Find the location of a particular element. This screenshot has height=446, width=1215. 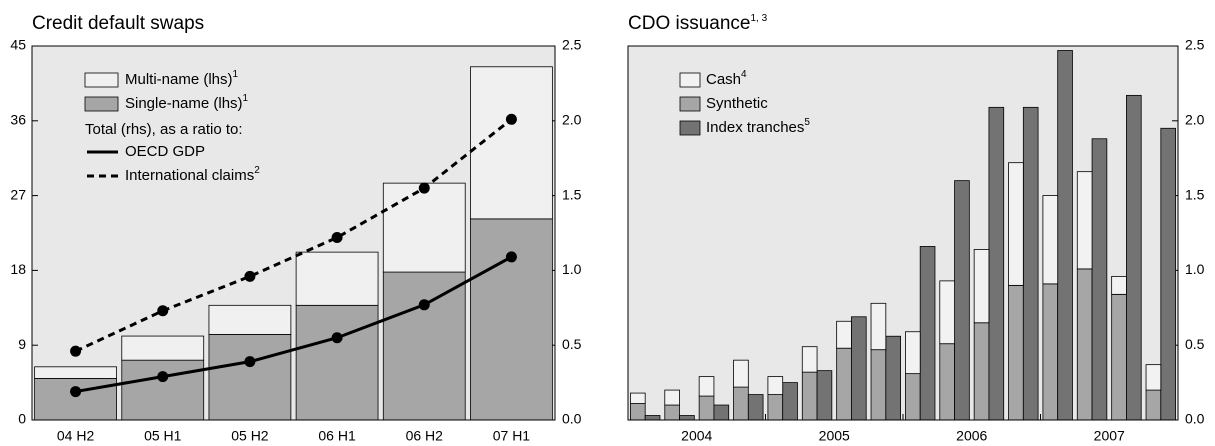

x-tick-label: 05 H2 is located at coordinates (250, 436).